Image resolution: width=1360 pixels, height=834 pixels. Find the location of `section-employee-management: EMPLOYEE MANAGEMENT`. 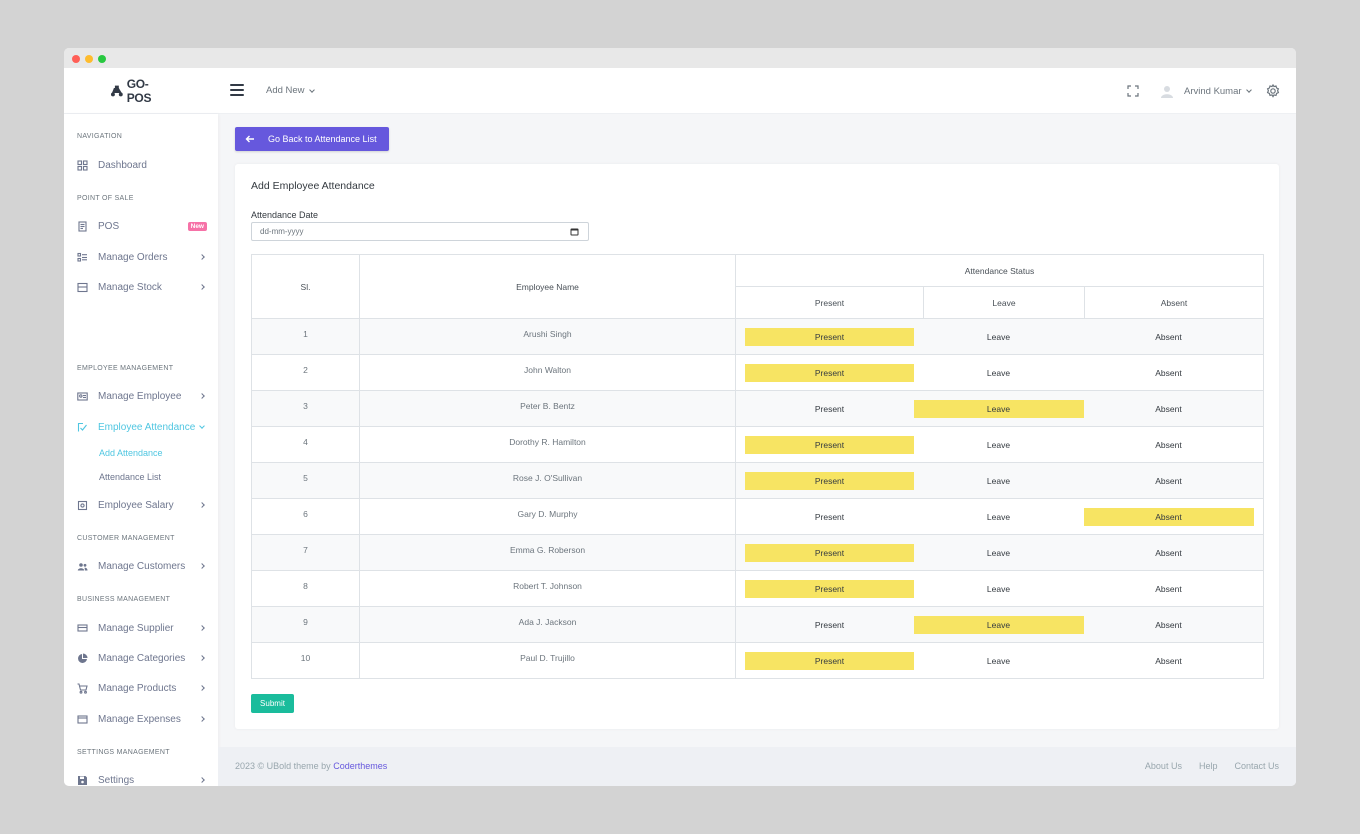

section-employee-management: EMPLOYEE MANAGEMENT is located at coordinates (125, 368).